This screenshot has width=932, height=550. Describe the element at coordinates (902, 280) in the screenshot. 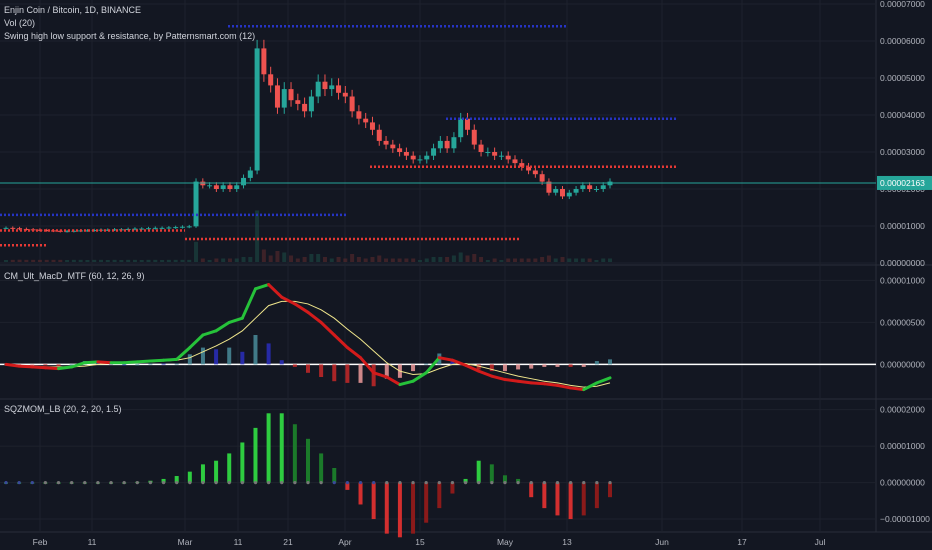

I see `y-tick-label: 0.00001000` at that location.